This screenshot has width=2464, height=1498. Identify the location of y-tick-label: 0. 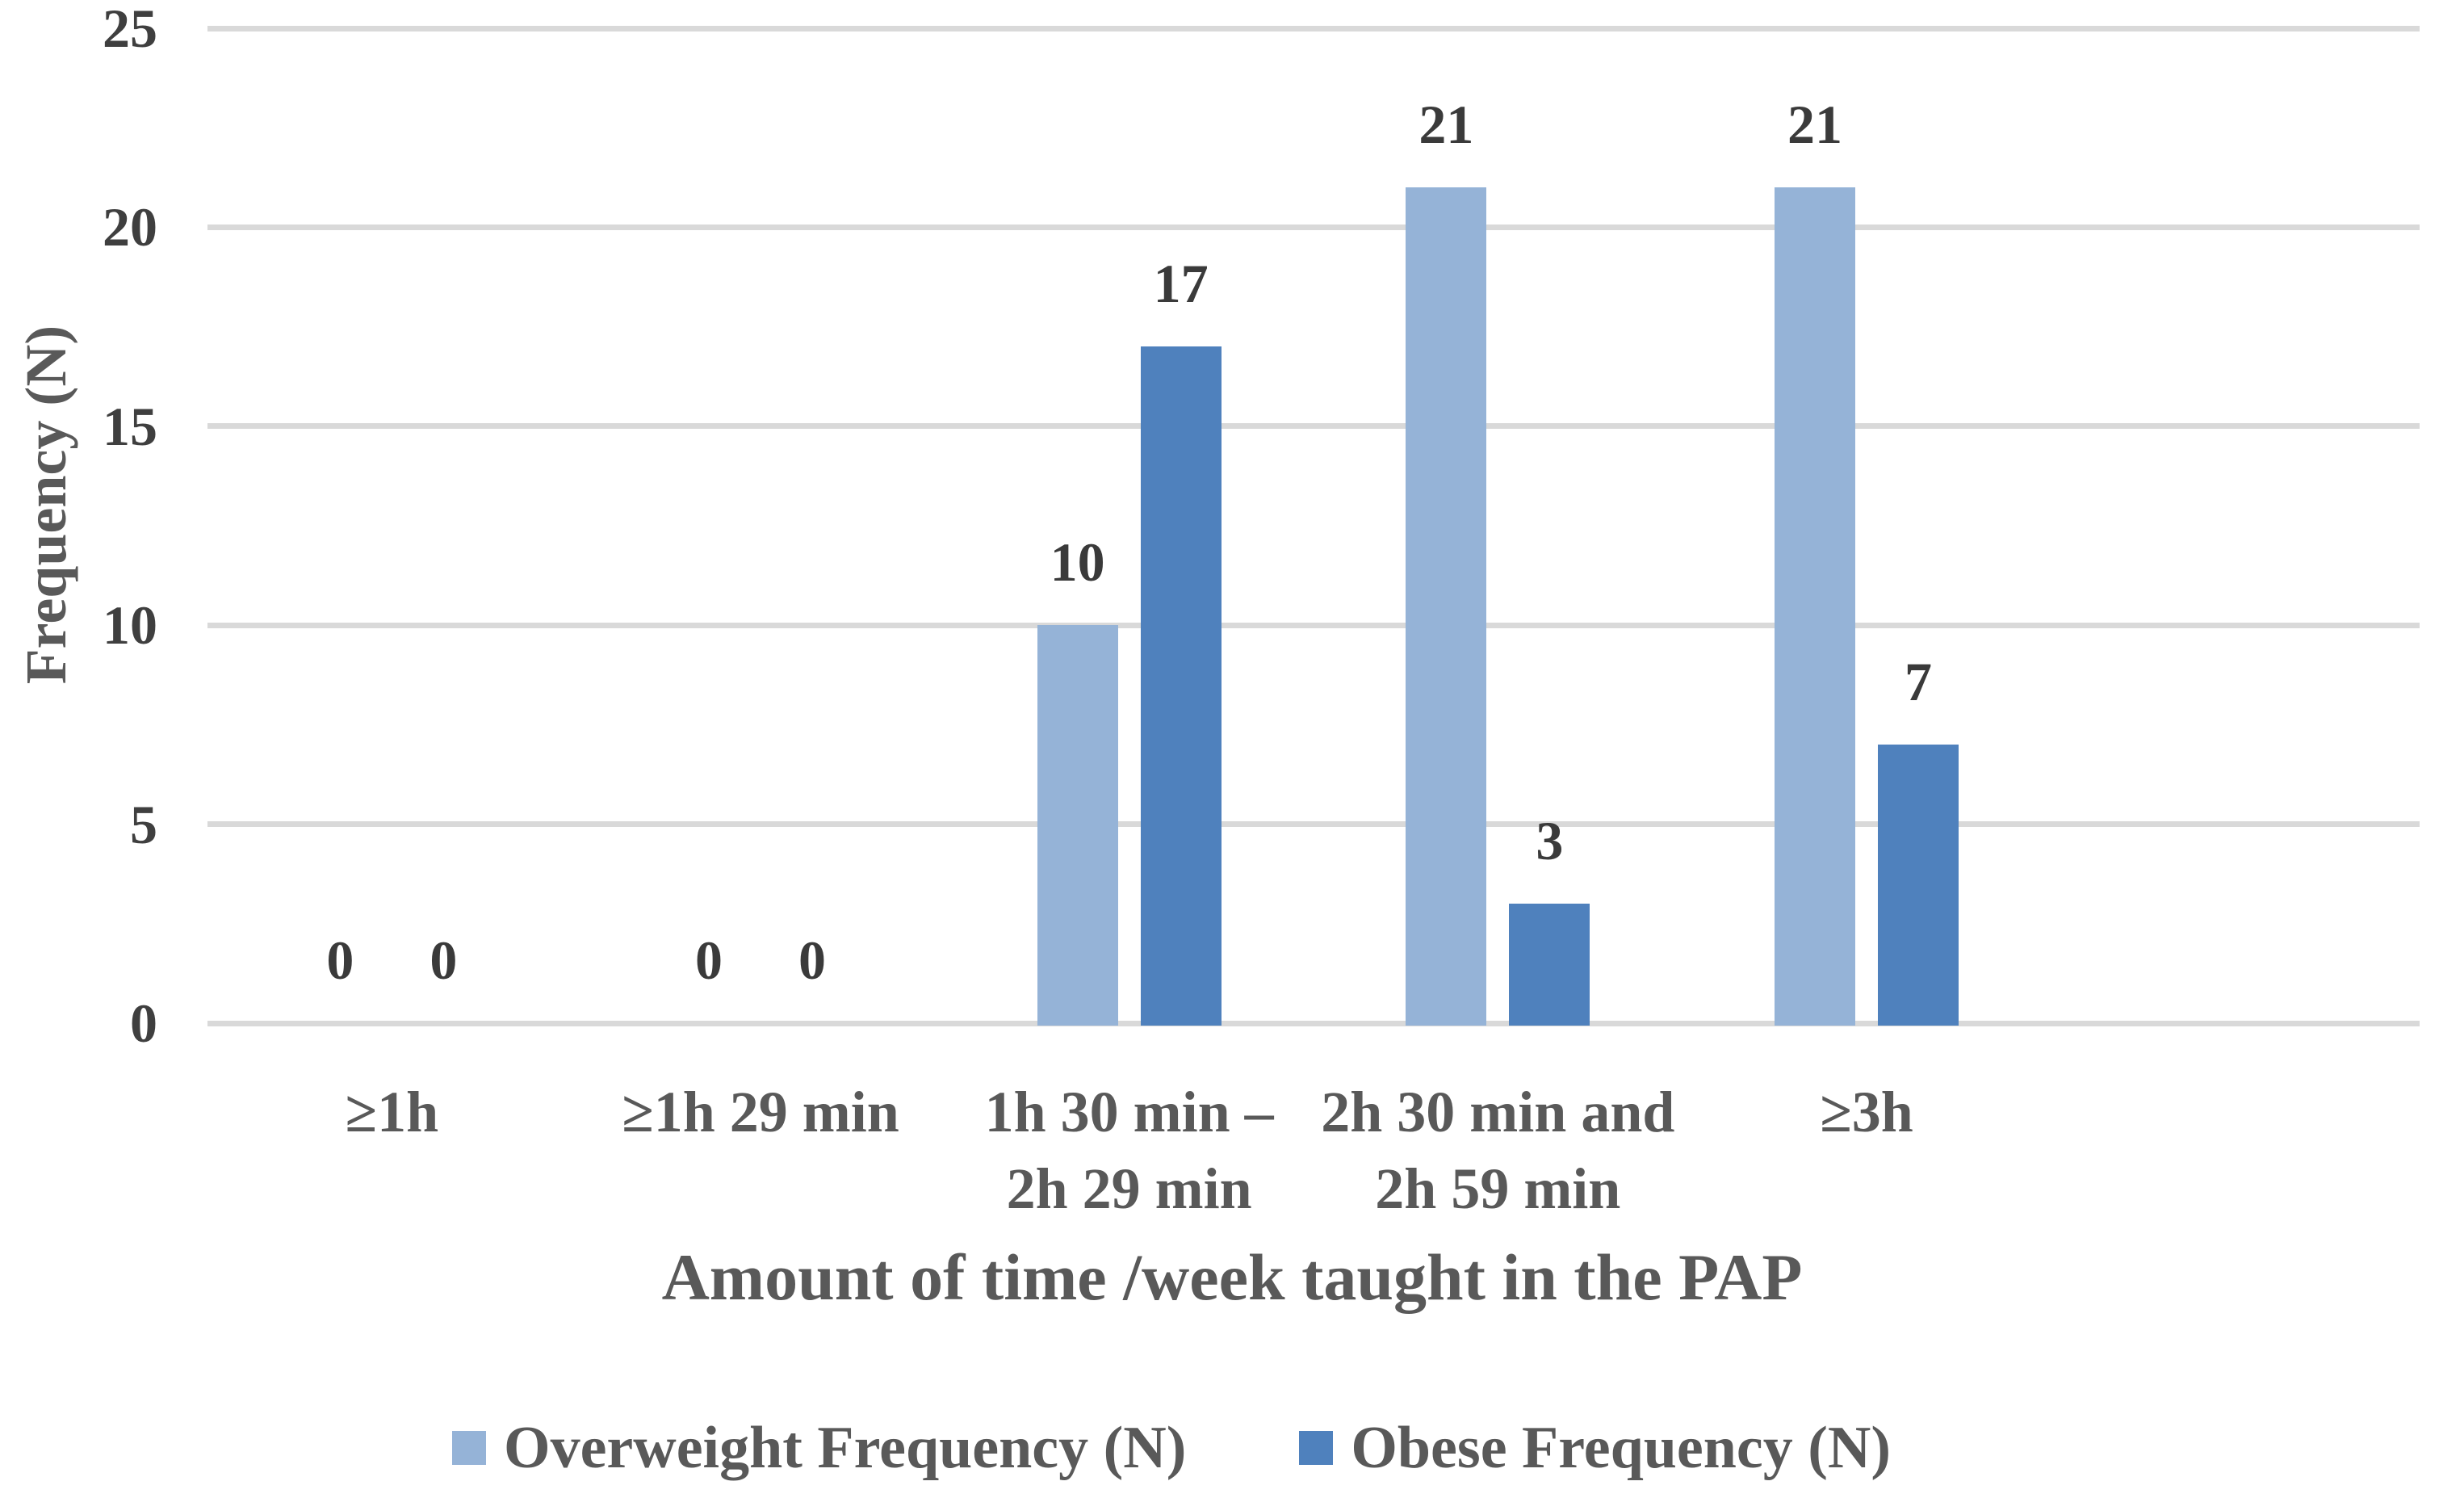
(143, 1023).